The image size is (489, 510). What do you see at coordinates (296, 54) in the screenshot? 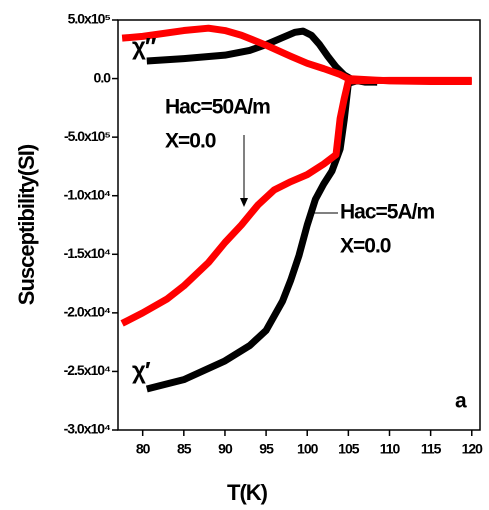
I see `data-line` at bounding box center [296, 54].